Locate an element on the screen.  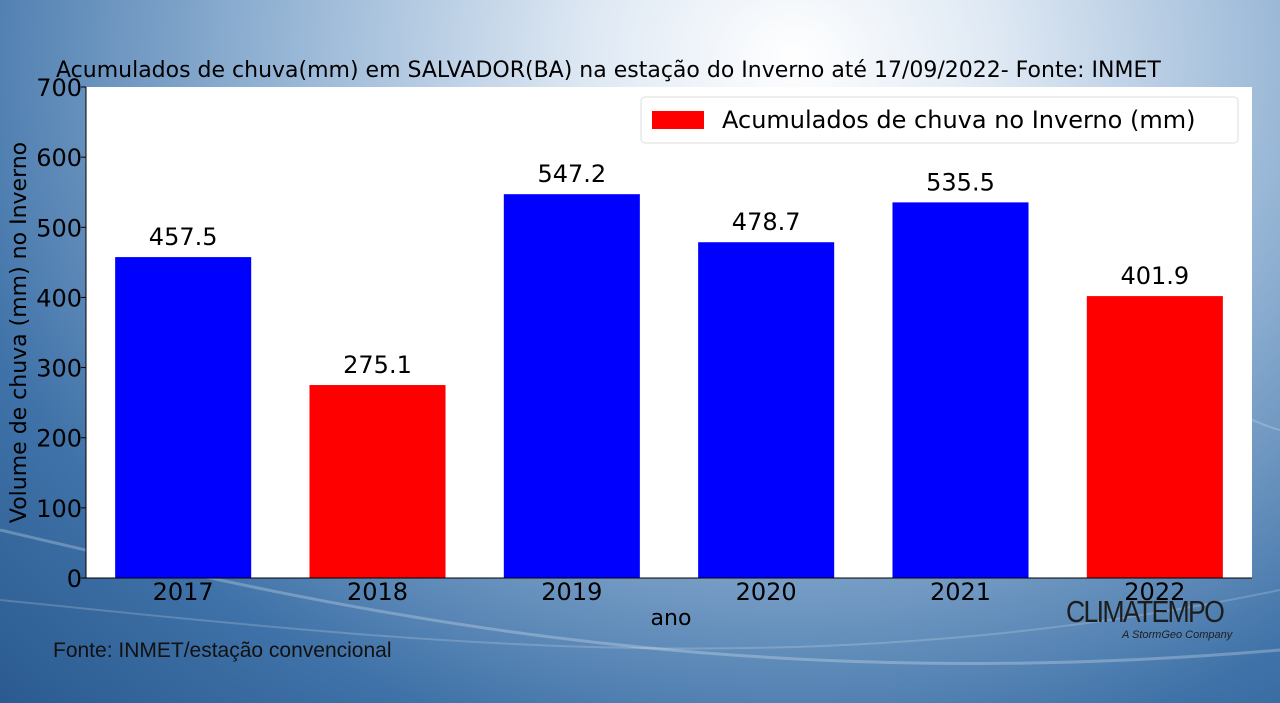
legend-box is located at coordinates (939, 120).